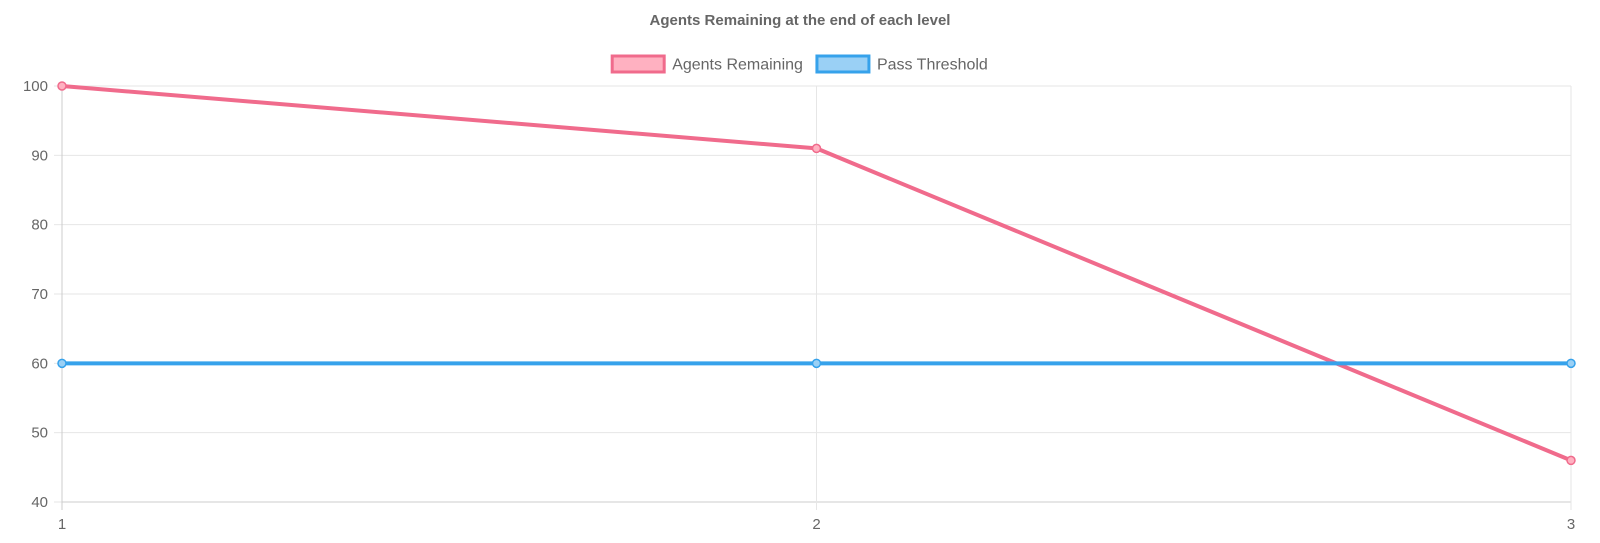  What do you see at coordinates (932, 65) in the screenshot?
I see `legend-label: Pass Threshold` at bounding box center [932, 65].